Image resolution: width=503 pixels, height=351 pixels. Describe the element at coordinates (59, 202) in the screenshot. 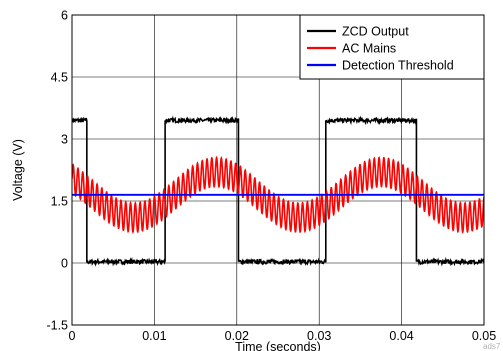

I see `y-tick-label: 1.5` at that location.